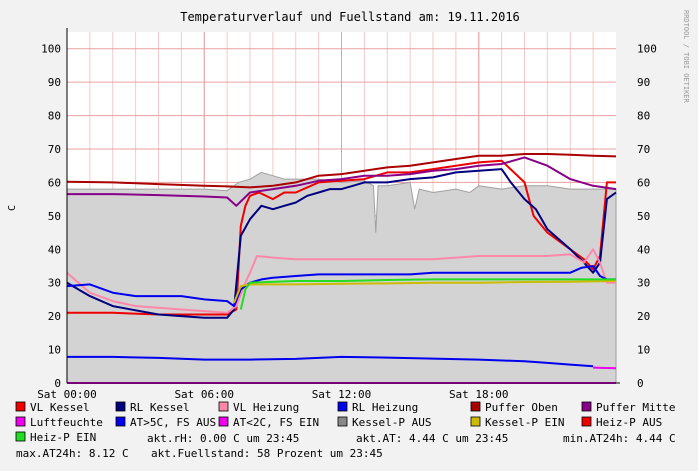 The image size is (698, 471). Describe the element at coordinates (60, 407) in the screenshot. I see `legend-label: VL Kessel` at that location.